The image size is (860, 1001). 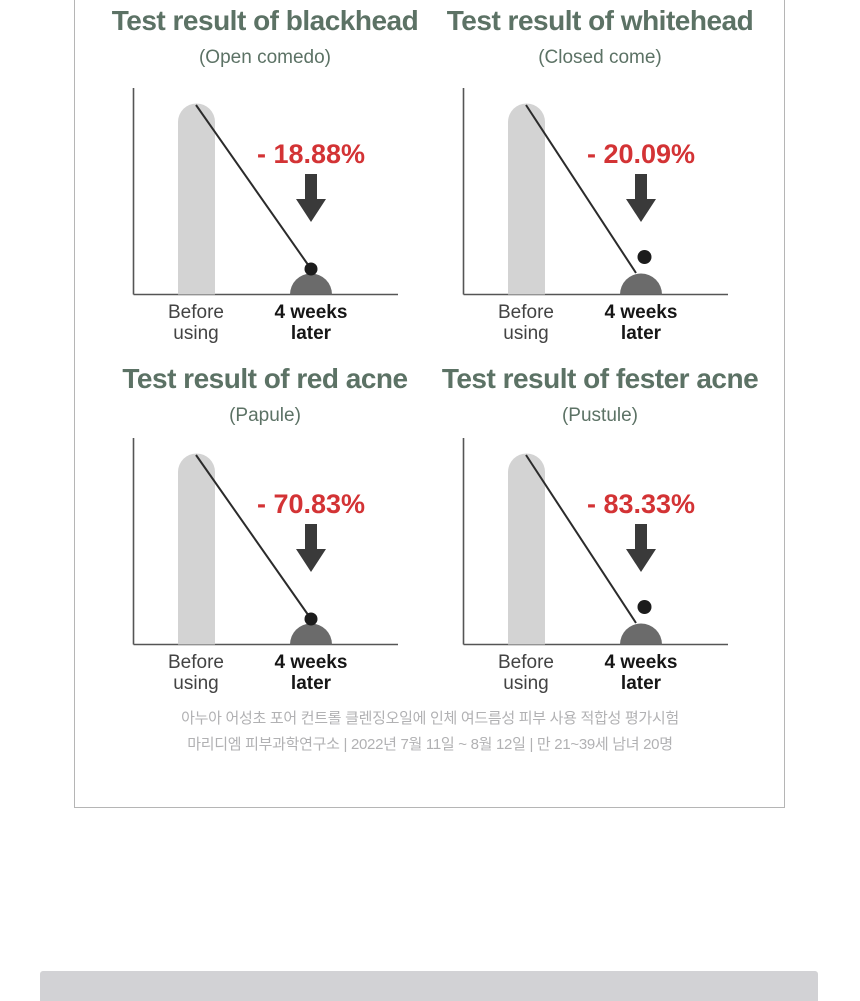 I want to click on chart-plot-blackhead: - 18.88%, so click(x=265, y=192).